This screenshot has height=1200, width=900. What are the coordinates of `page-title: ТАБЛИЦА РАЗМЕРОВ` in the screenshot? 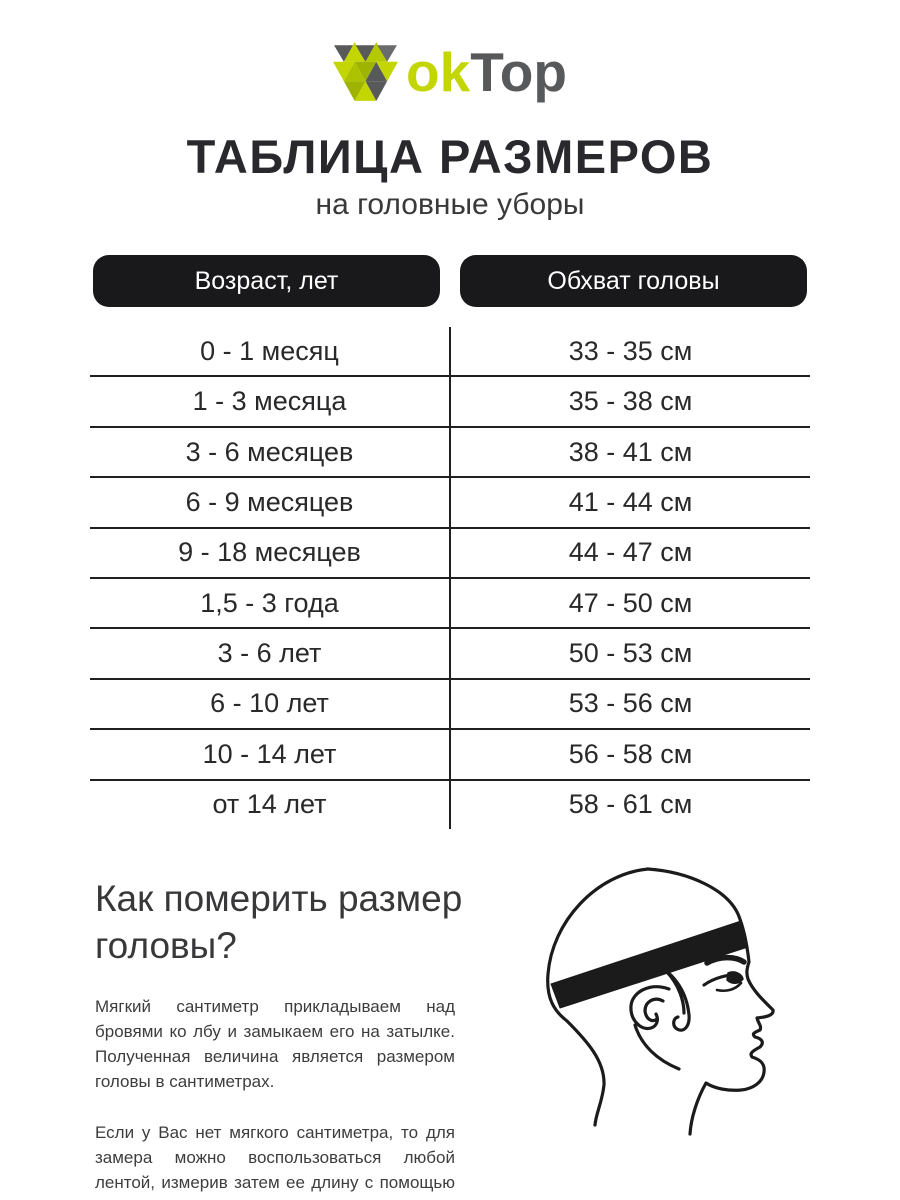 It's located at (450, 156).